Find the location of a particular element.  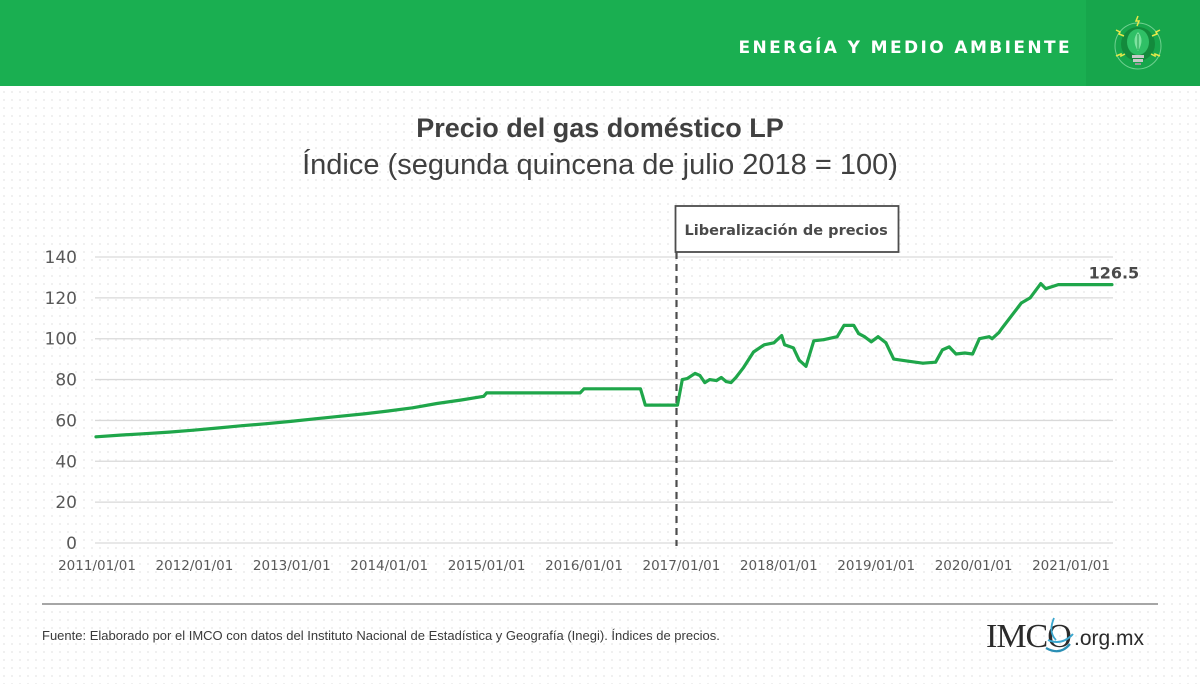

lightbulb-leaf-icon is located at coordinates (1138, 42).